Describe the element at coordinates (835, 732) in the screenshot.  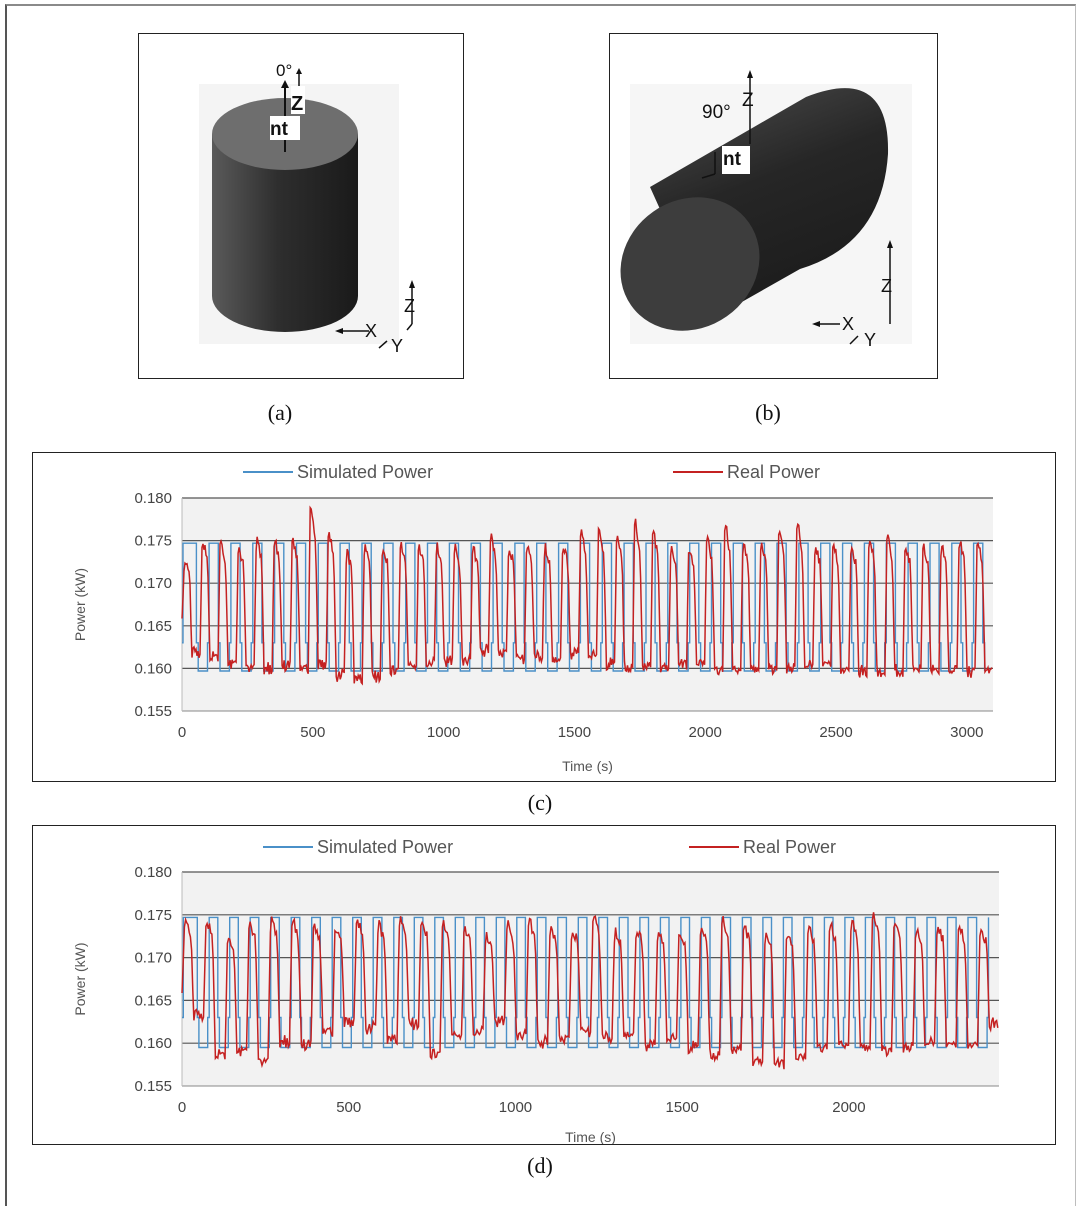
I see `x-tick-label: 2500` at that location.